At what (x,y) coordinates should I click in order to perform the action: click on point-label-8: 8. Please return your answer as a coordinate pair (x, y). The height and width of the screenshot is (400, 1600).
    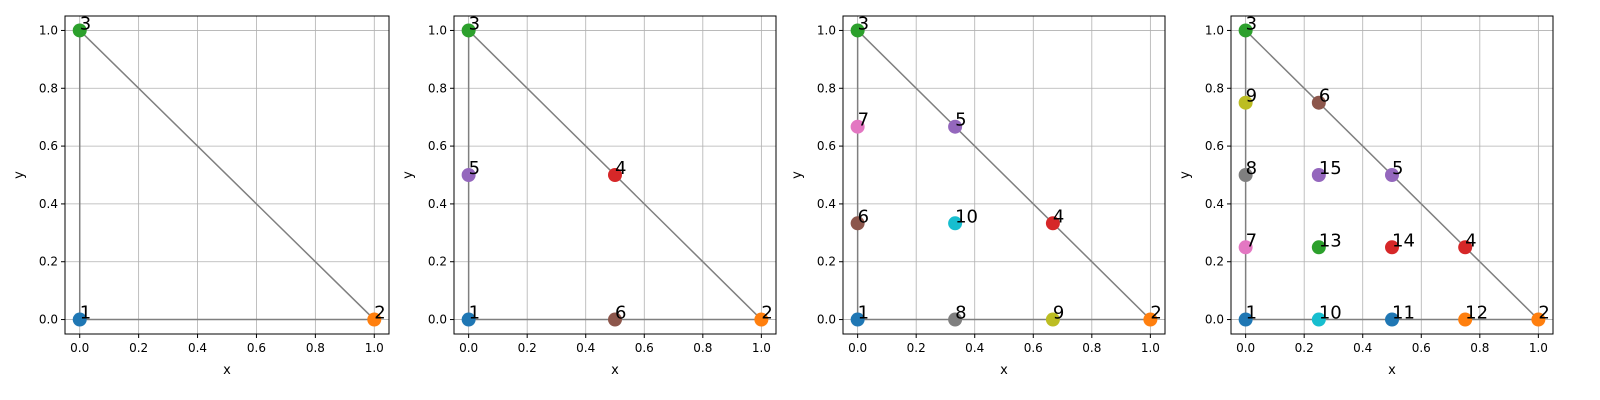
    Looking at the image, I should click on (960, 313).